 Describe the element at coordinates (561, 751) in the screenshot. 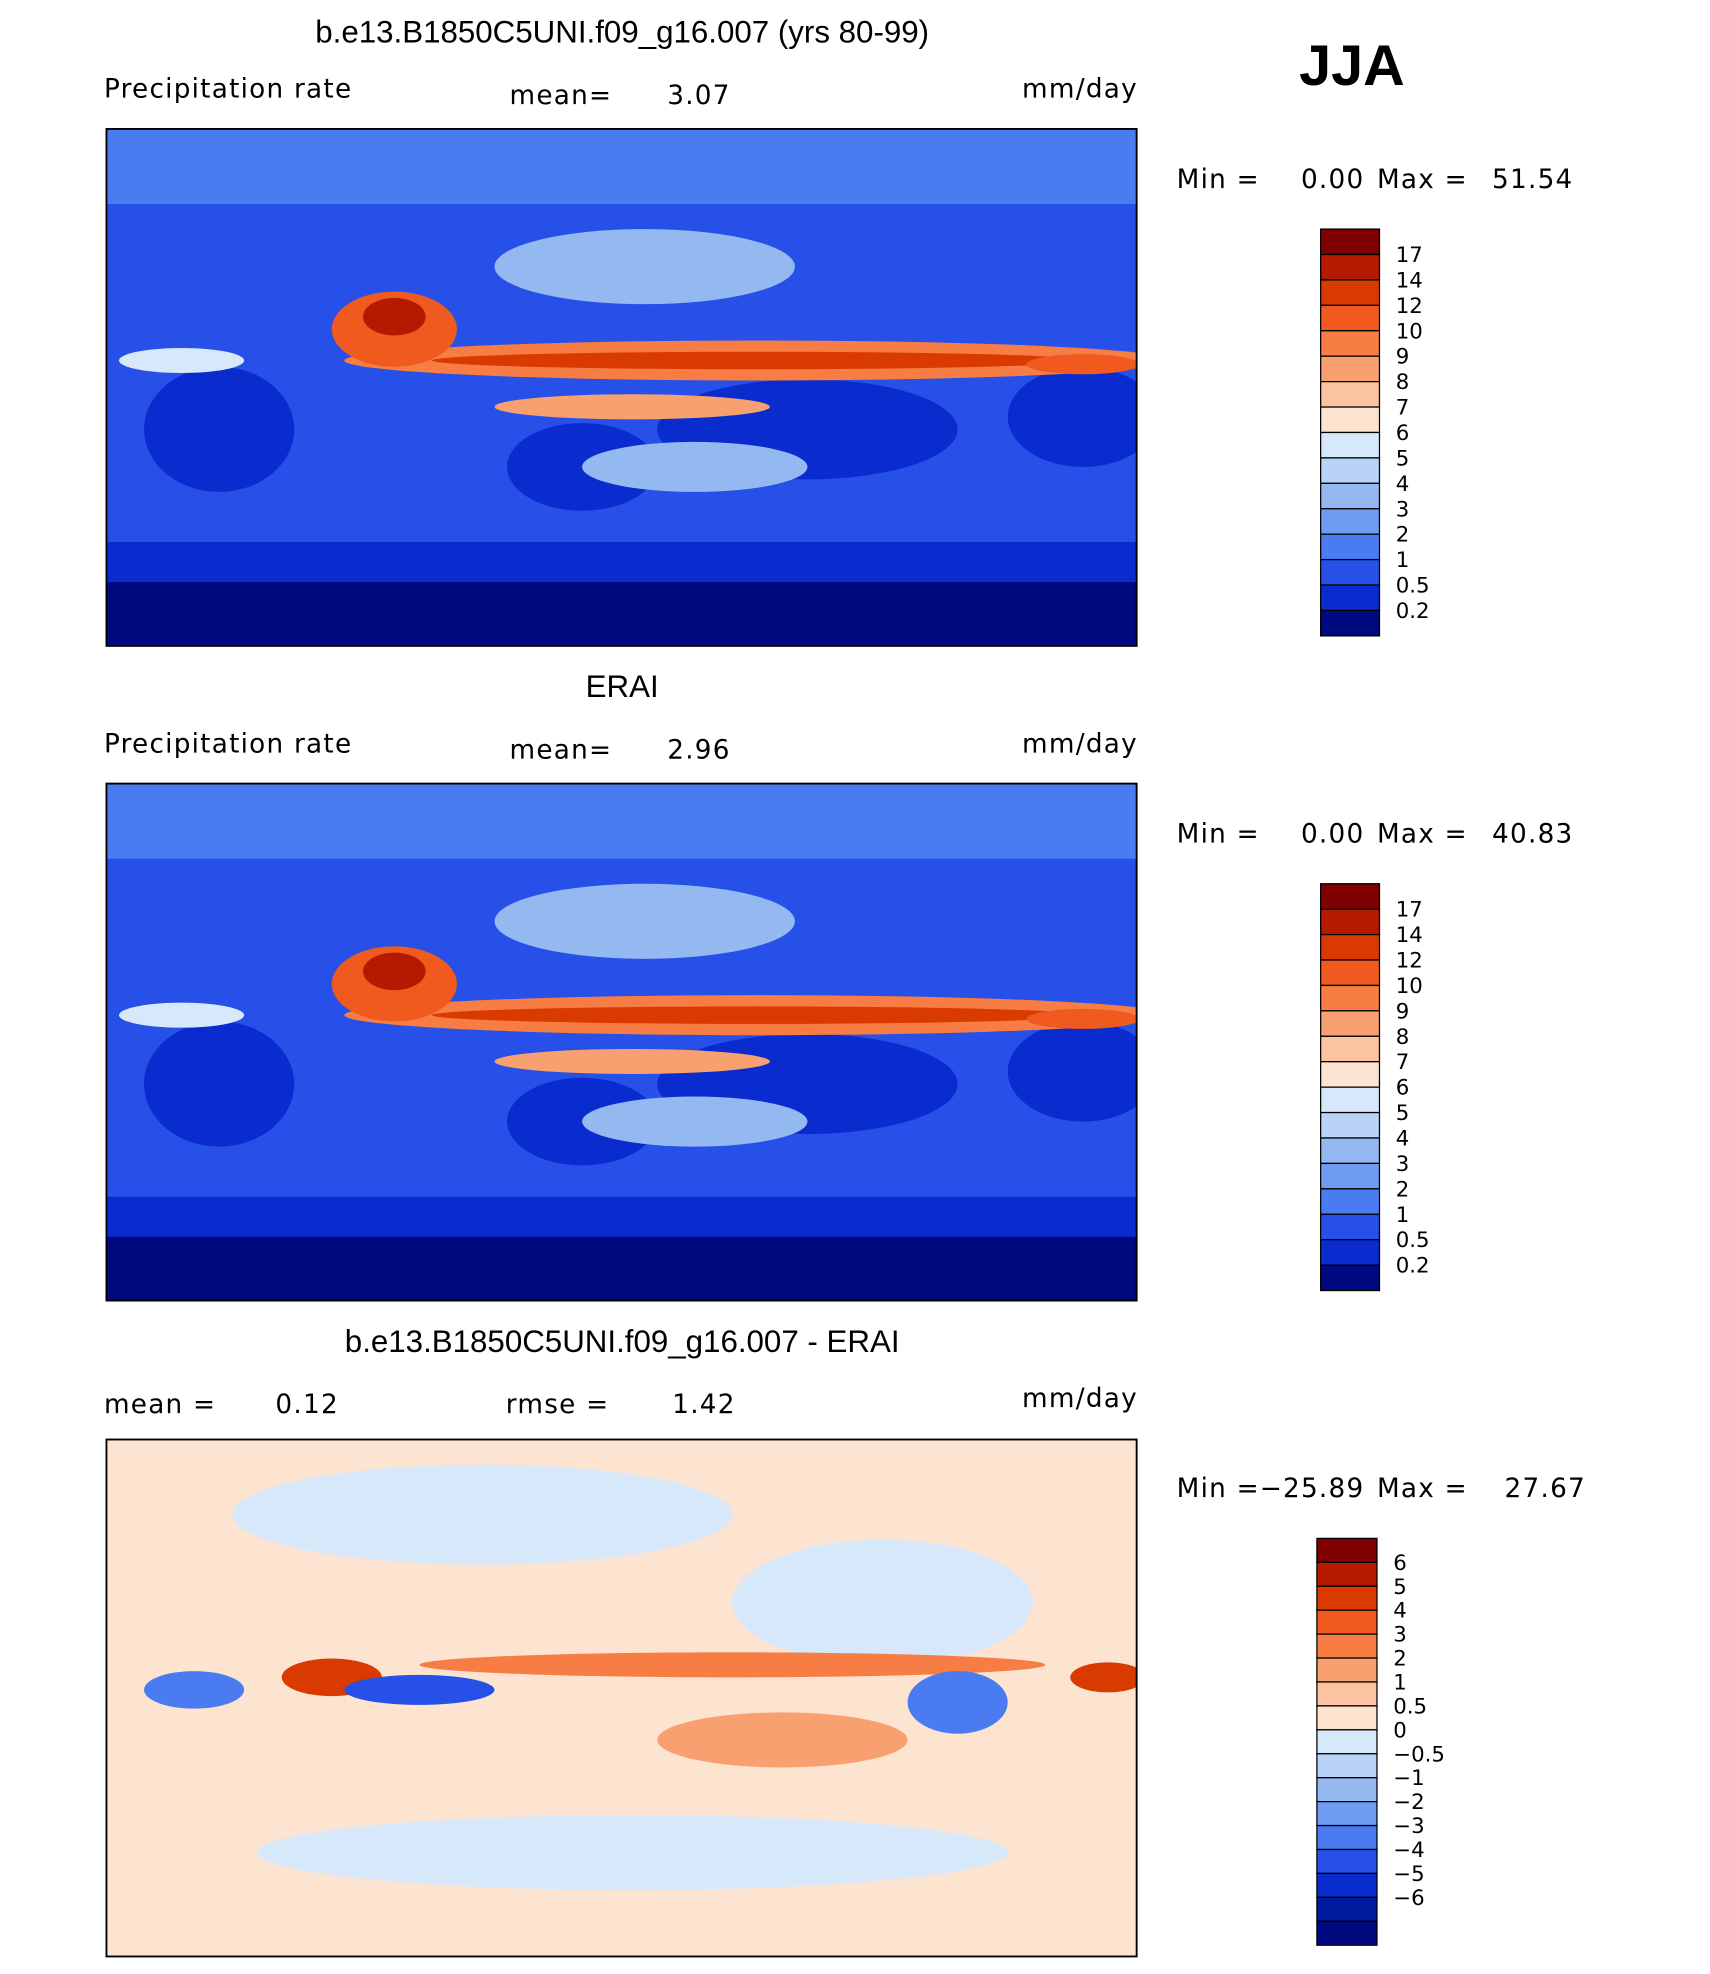

I see `mean-label: mean=` at that location.